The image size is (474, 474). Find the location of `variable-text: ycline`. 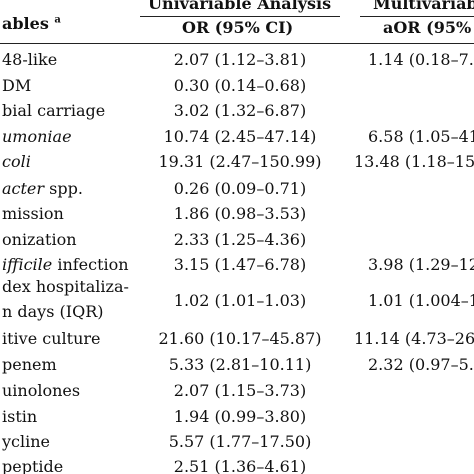

variable-text: ycline is located at coordinates (26, 441).